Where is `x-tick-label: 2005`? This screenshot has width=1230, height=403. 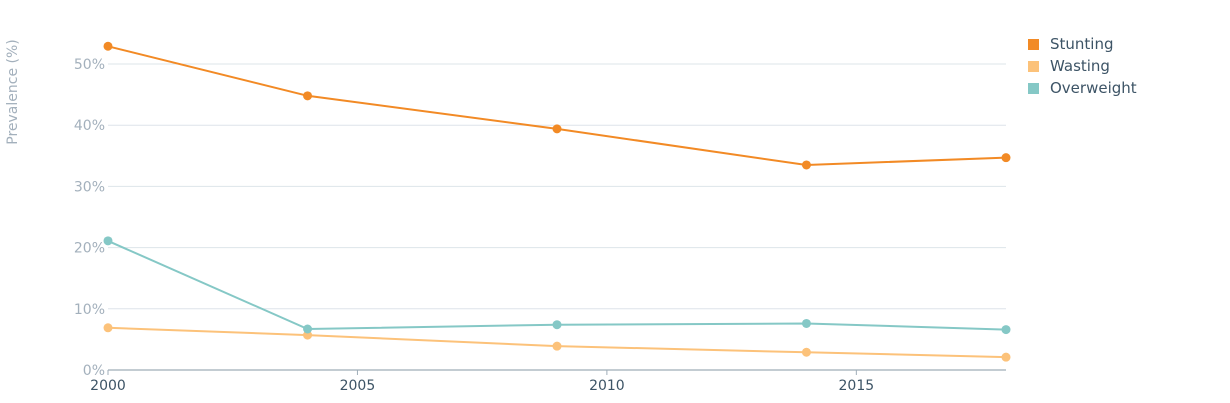 x-tick-label: 2005 is located at coordinates (358, 386).